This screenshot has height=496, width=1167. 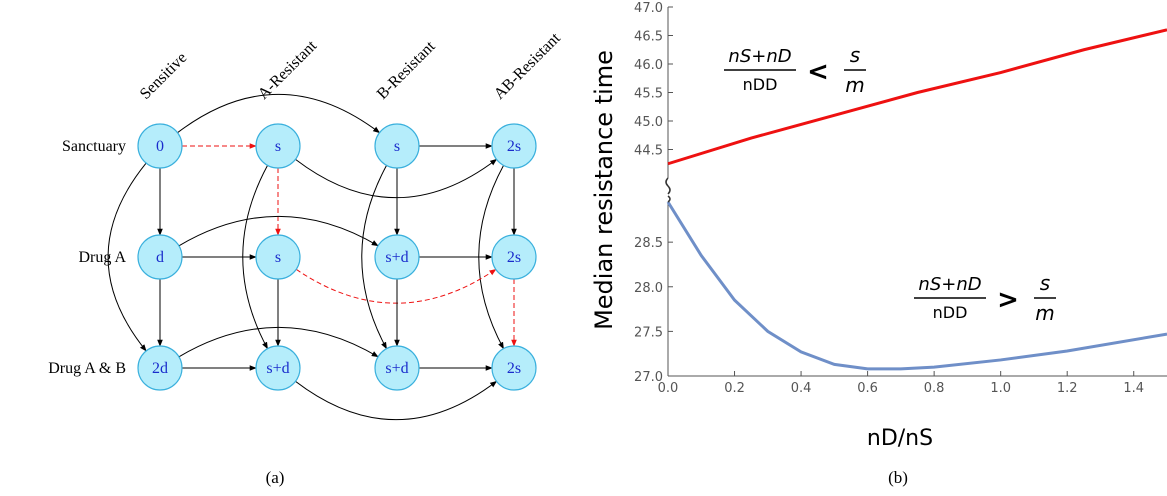 I want to click on y-tick-label: 46.0, so click(x=648, y=65).